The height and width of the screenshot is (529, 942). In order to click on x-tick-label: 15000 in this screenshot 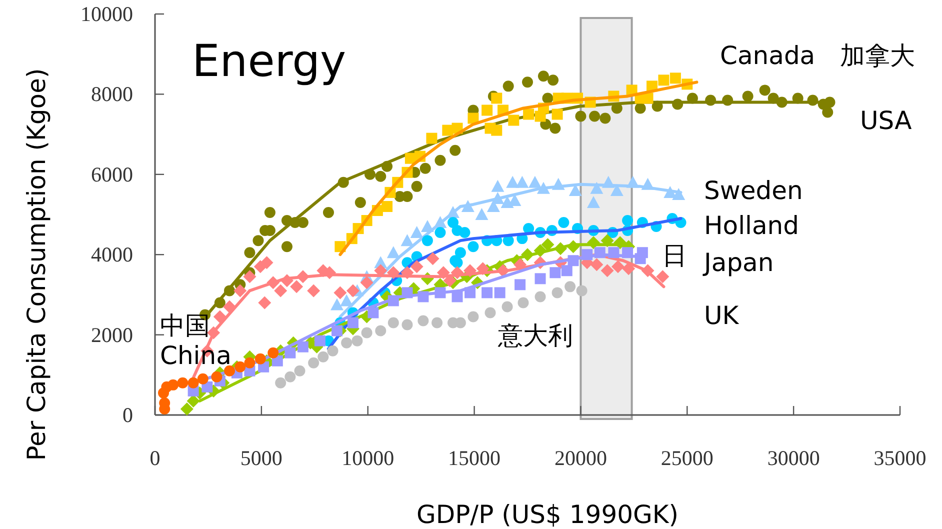, I will do `click(474, 458)`.